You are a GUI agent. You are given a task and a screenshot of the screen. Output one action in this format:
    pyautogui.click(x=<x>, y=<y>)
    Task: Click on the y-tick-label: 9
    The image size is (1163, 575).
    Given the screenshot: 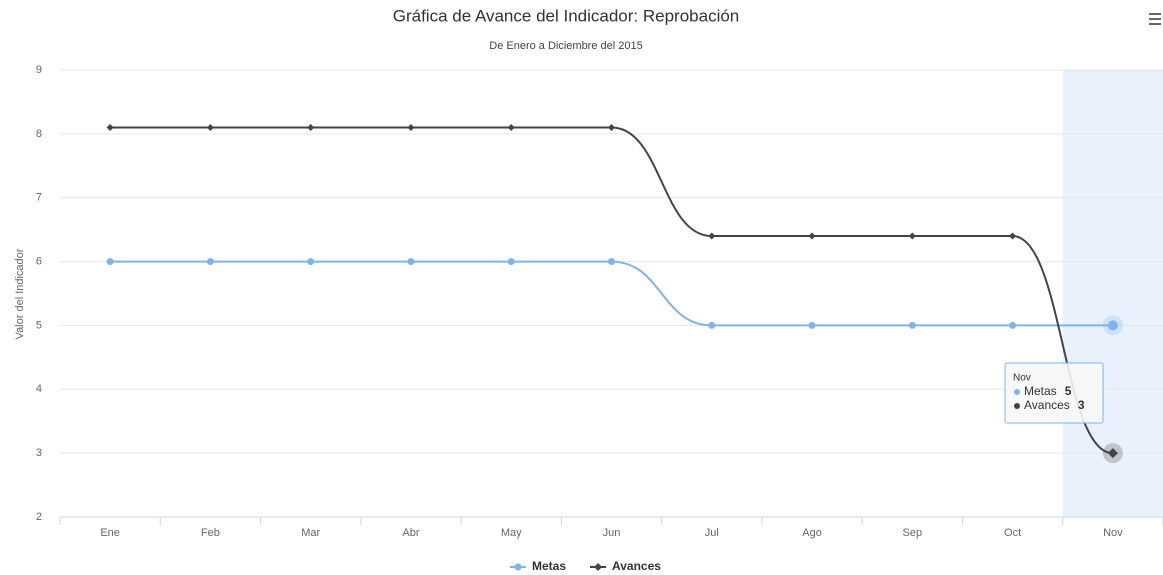 What is the action you would take?
    pyautogui.click(x=39, y=70)
    